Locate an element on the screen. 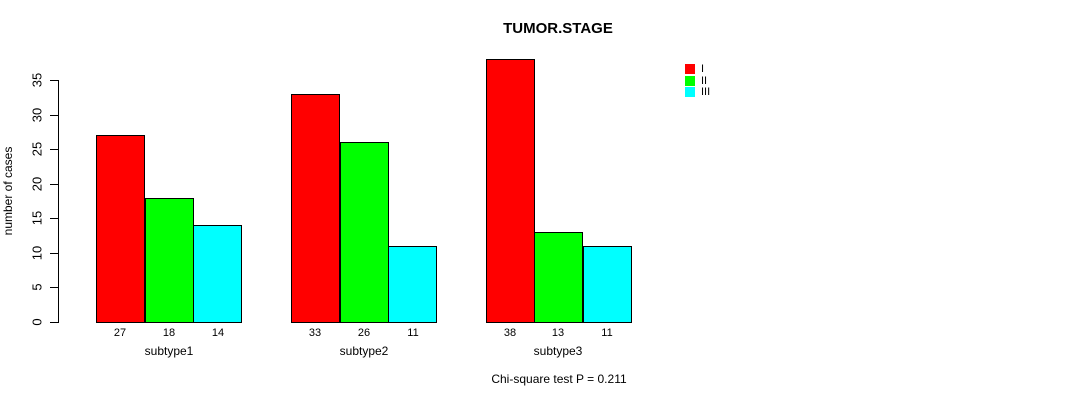 The height and width of the screenshot is (400, 1090). y-axis-tick-label: 25 is located at coordinates (37, 149).